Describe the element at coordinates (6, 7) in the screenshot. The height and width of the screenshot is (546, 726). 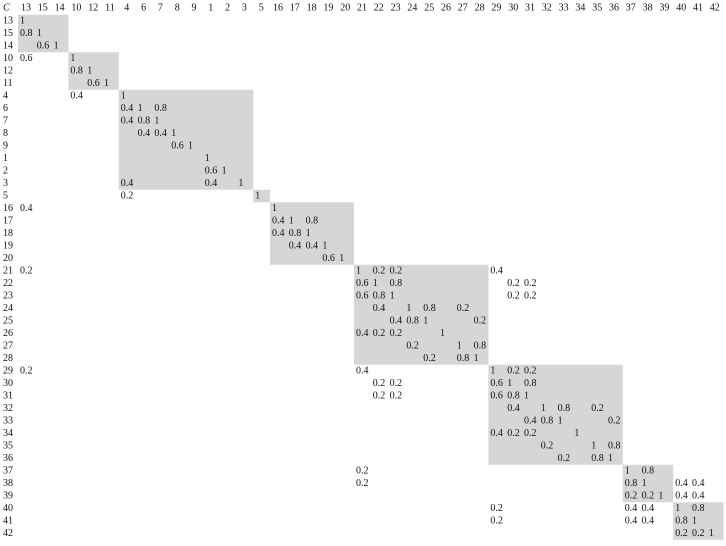
I see `corner-label: C` at that location.